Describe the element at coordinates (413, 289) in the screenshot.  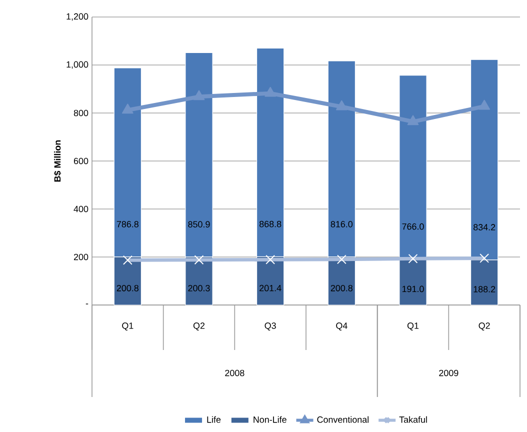
I see `data-label: 191.0` at that location.